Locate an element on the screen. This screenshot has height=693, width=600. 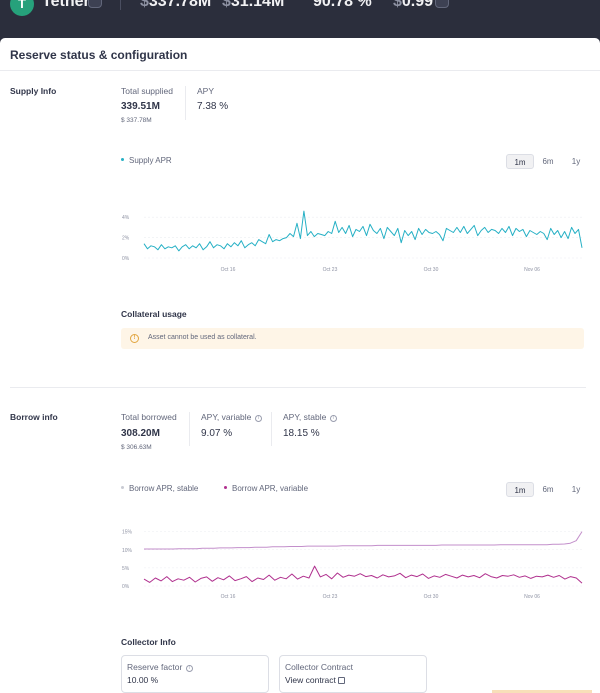
borrow-range-tab-1m: 1m is located at coordinates (520, 489).